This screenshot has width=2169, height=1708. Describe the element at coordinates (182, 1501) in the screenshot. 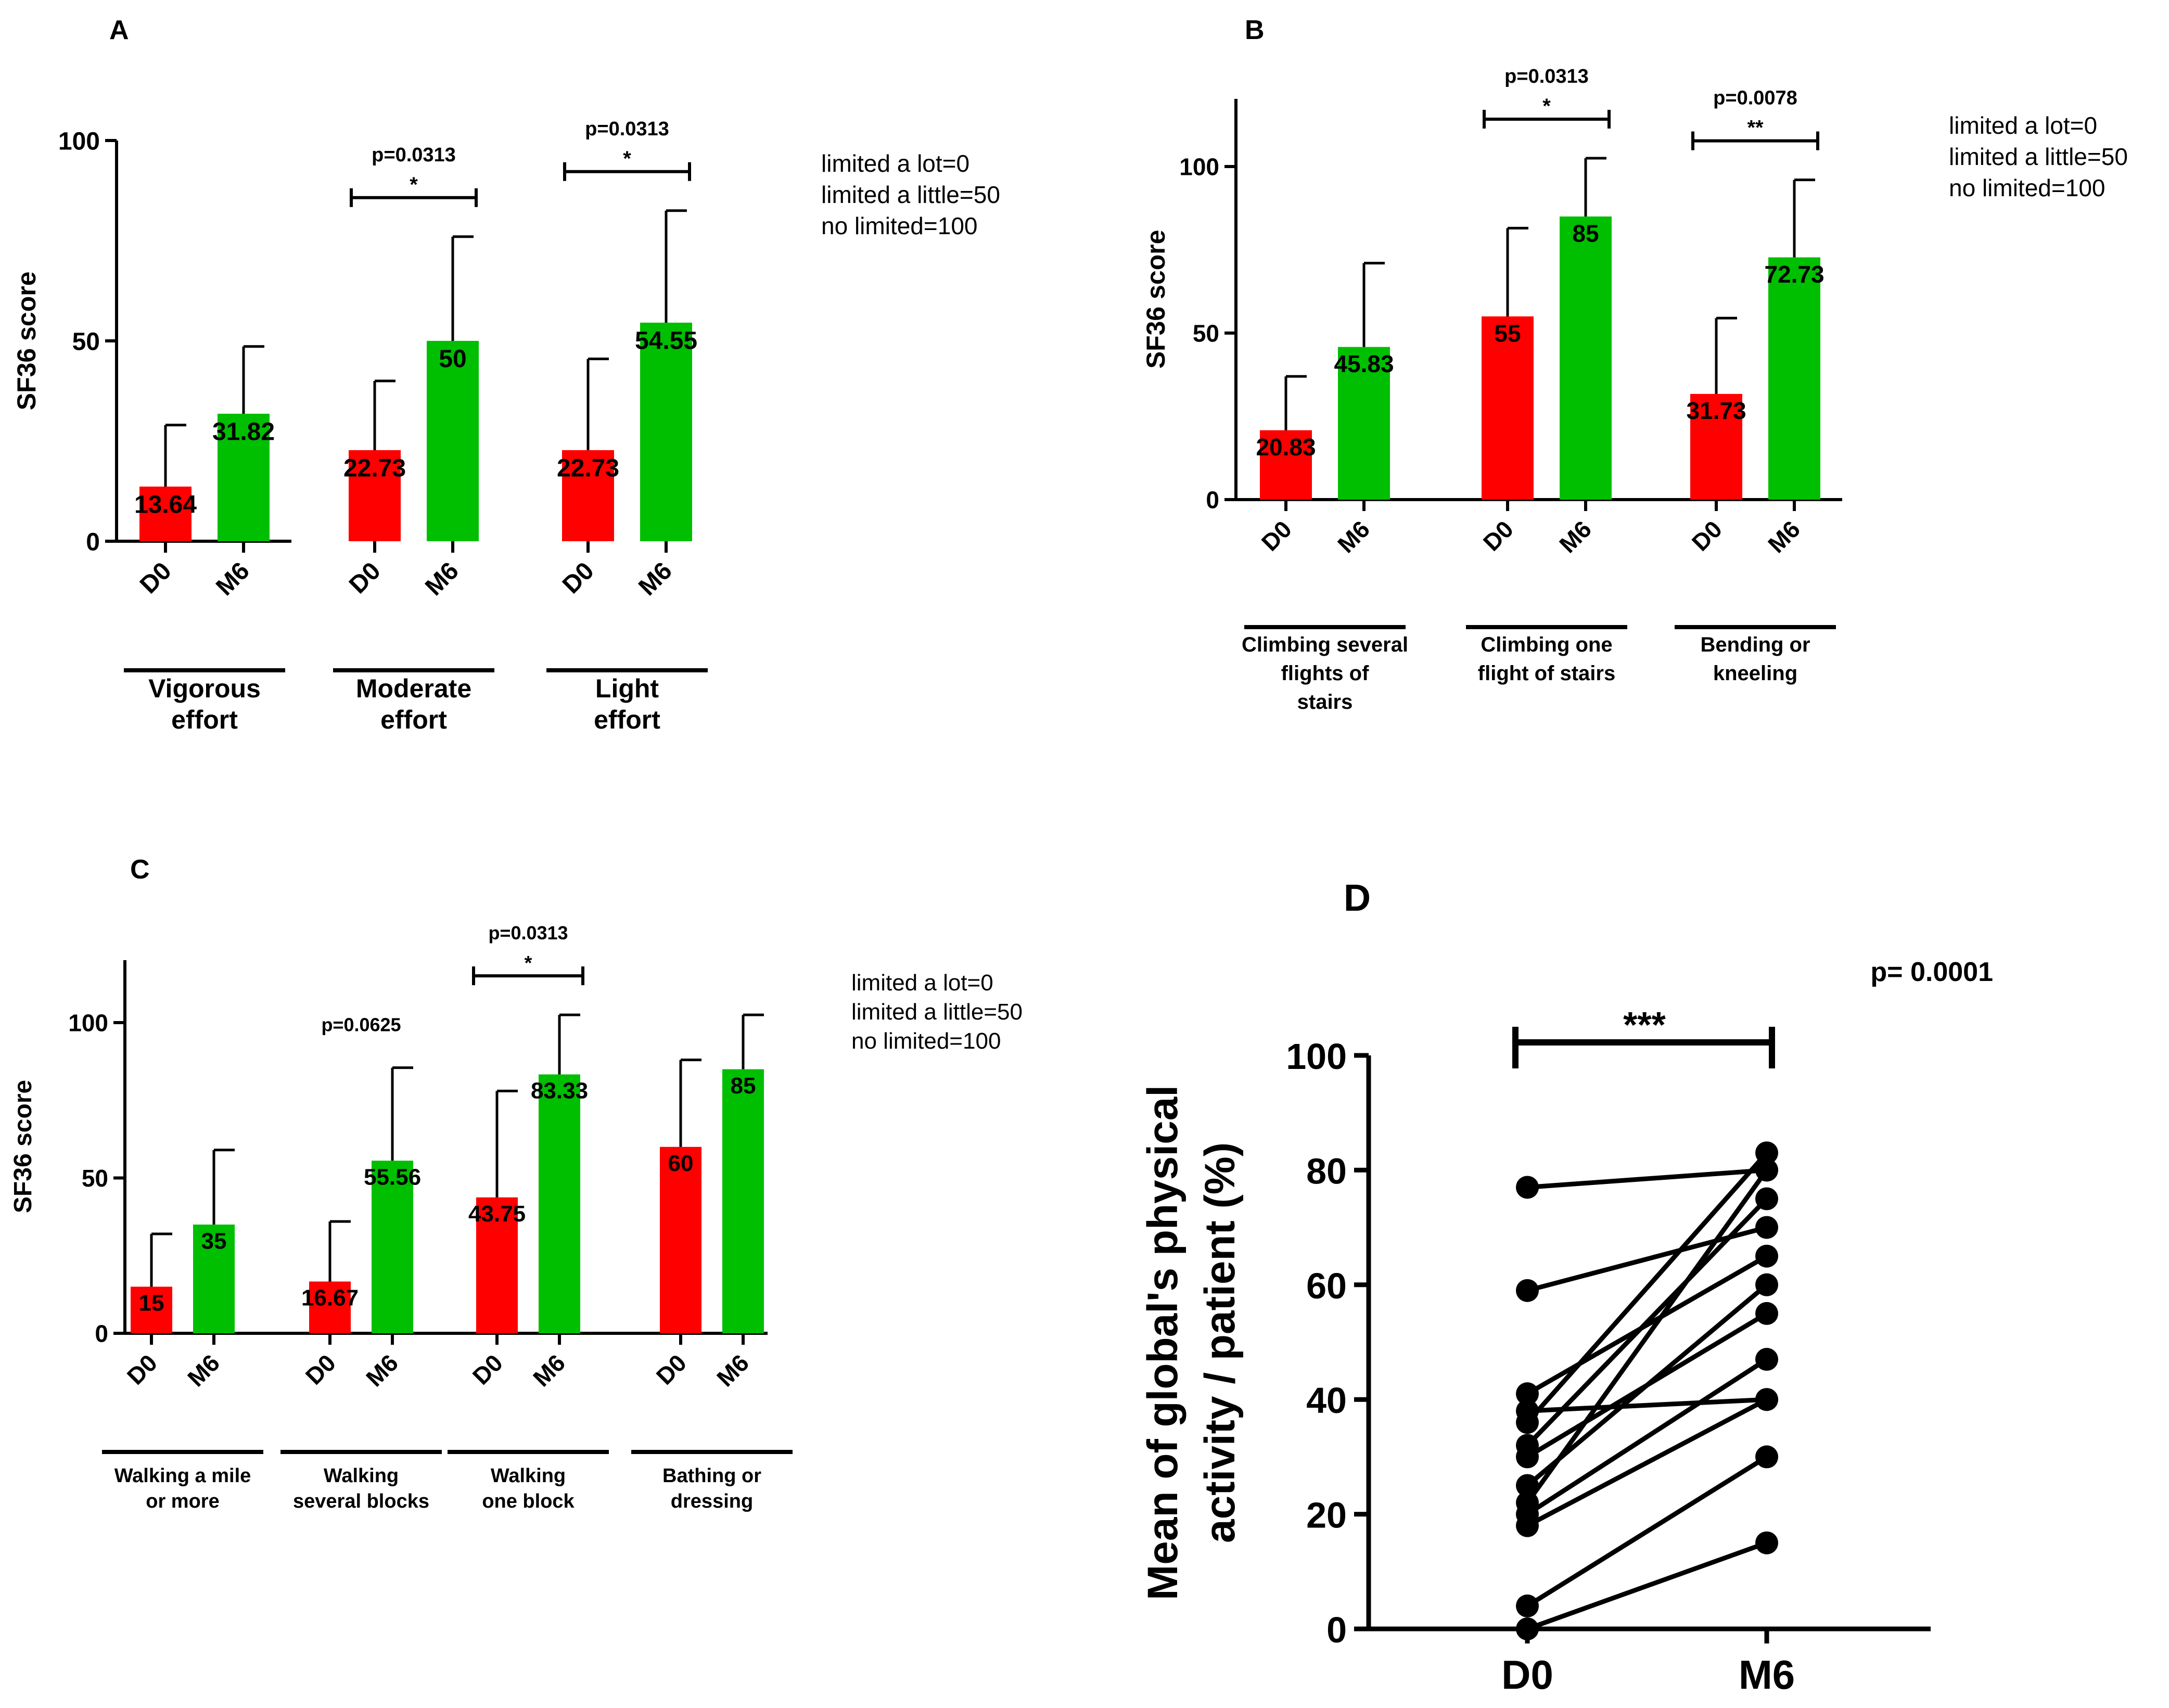

I see `group-label: or more` at that location.